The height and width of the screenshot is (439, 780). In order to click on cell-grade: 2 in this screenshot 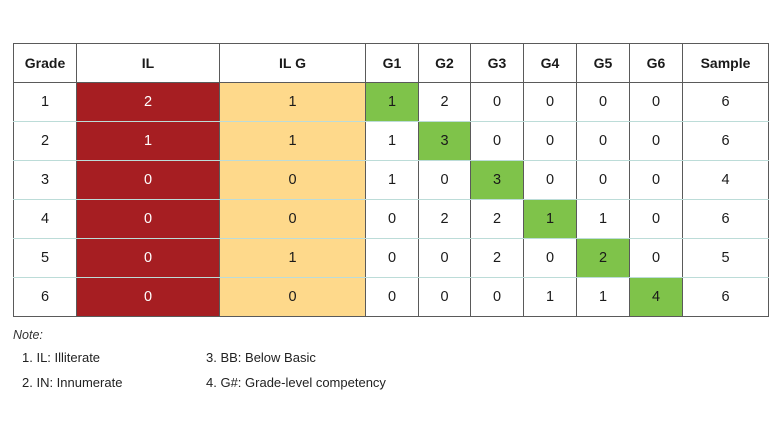, I will do `click(45, 141)`.